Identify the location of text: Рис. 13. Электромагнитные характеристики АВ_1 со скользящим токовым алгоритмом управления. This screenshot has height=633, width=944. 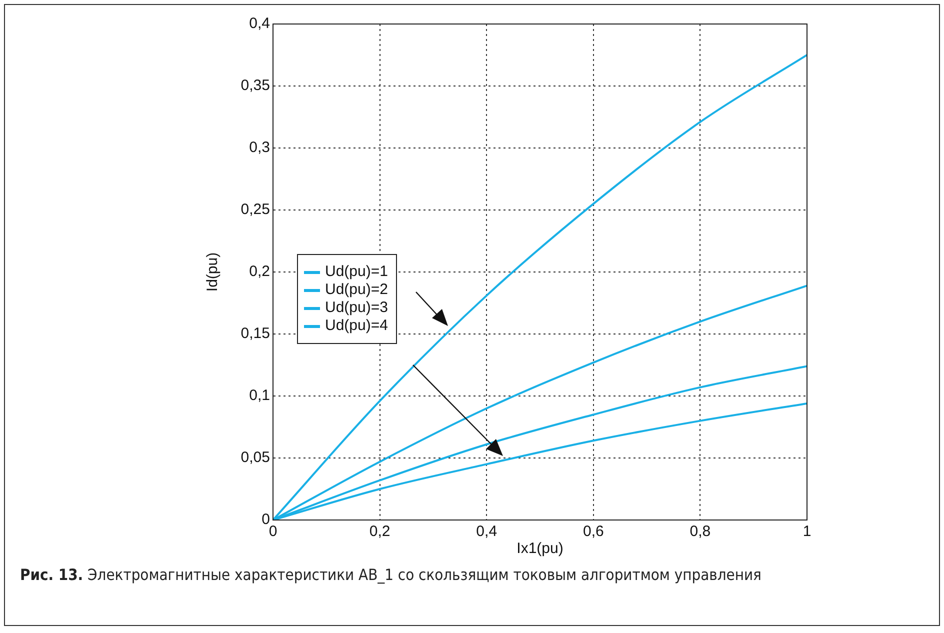
(391, 575).